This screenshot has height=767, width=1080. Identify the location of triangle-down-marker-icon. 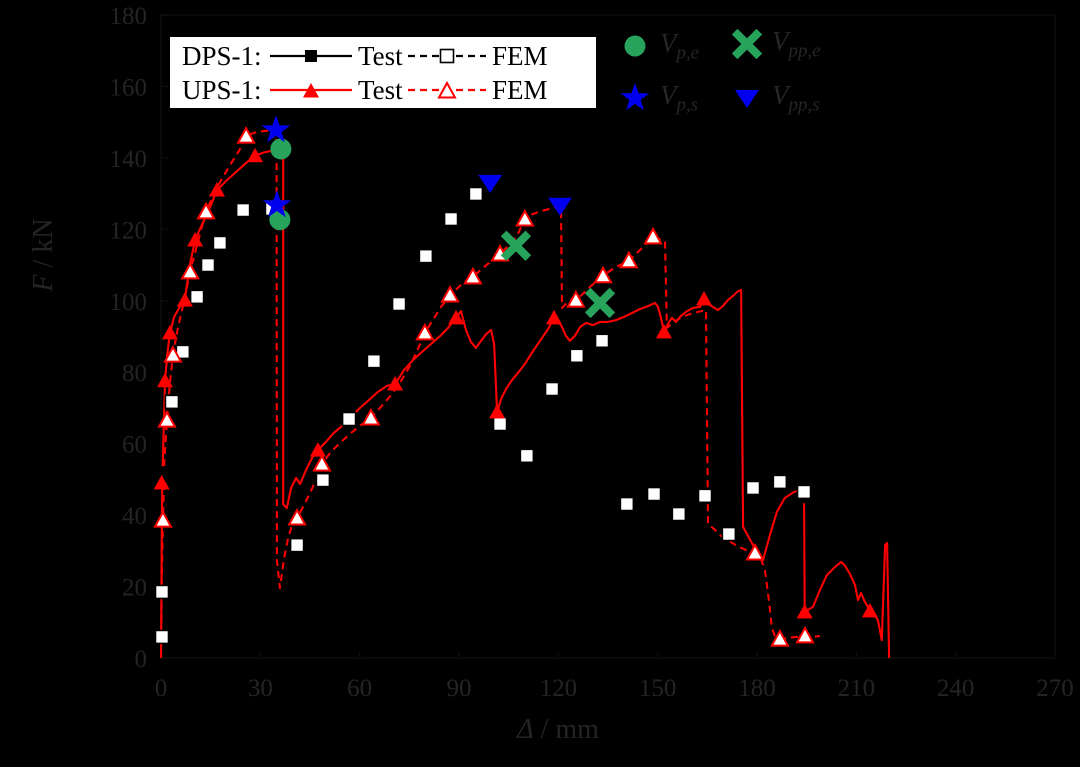
(747, 100).